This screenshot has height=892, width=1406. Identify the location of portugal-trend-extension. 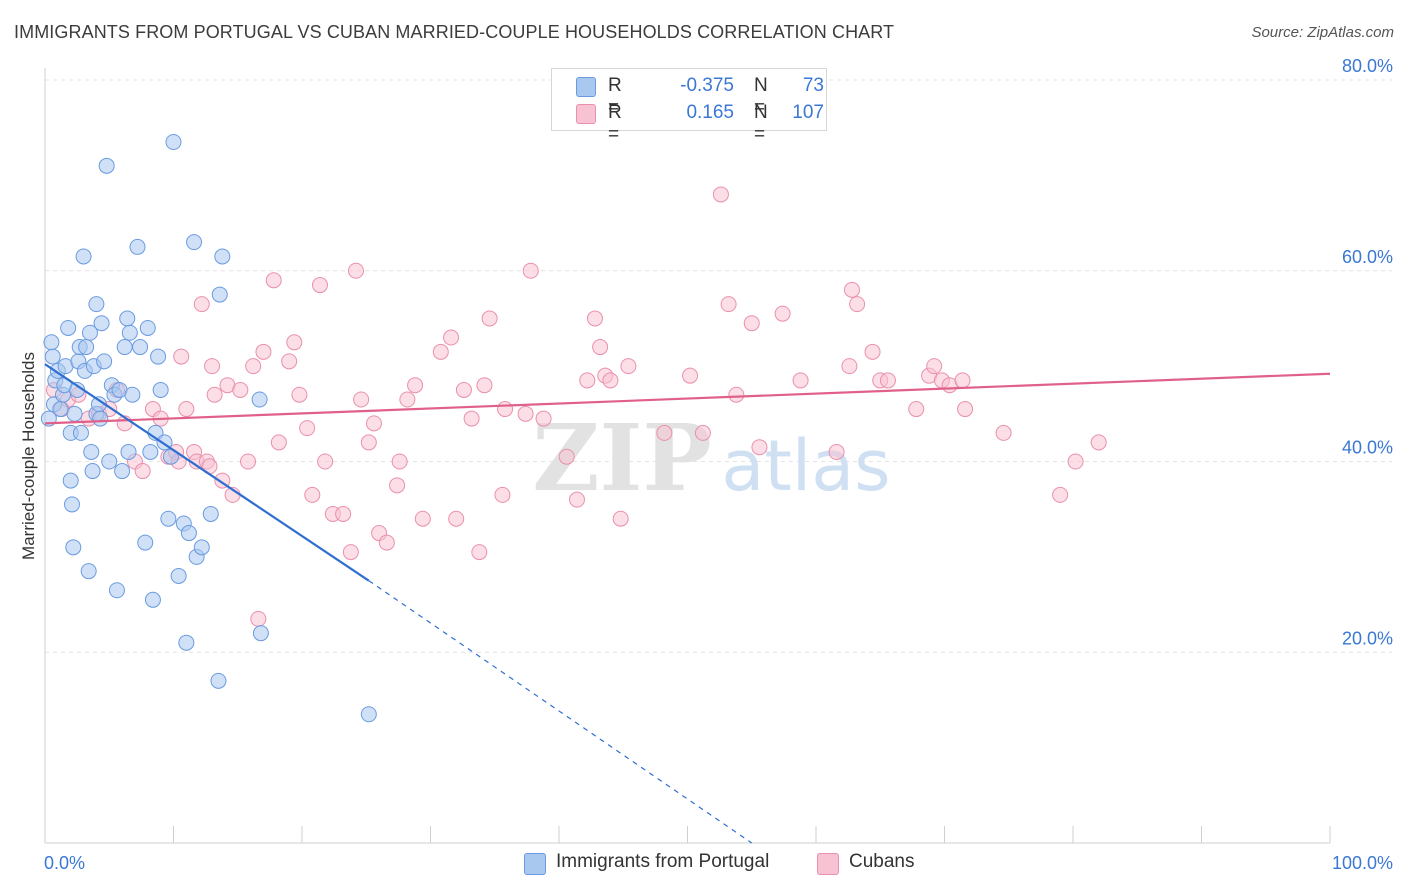
(560, 712).